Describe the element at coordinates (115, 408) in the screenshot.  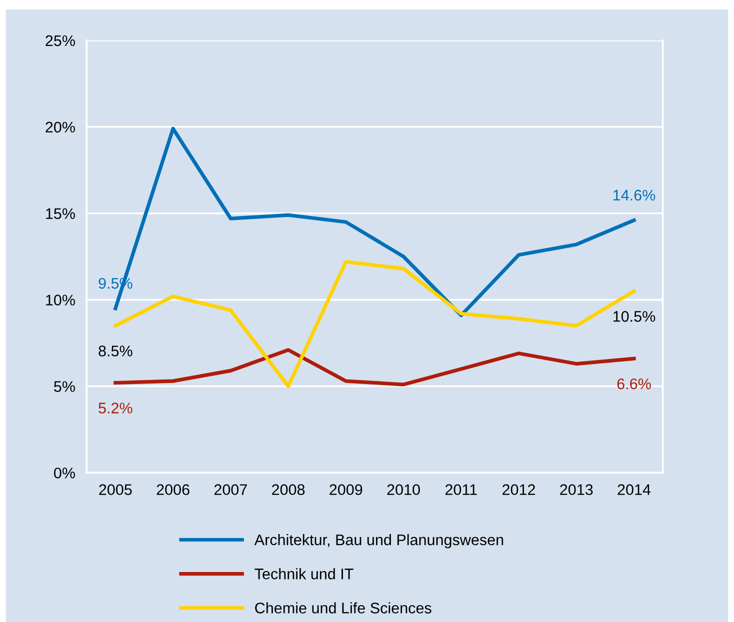
I see `data-label: 5.2%` at that location.